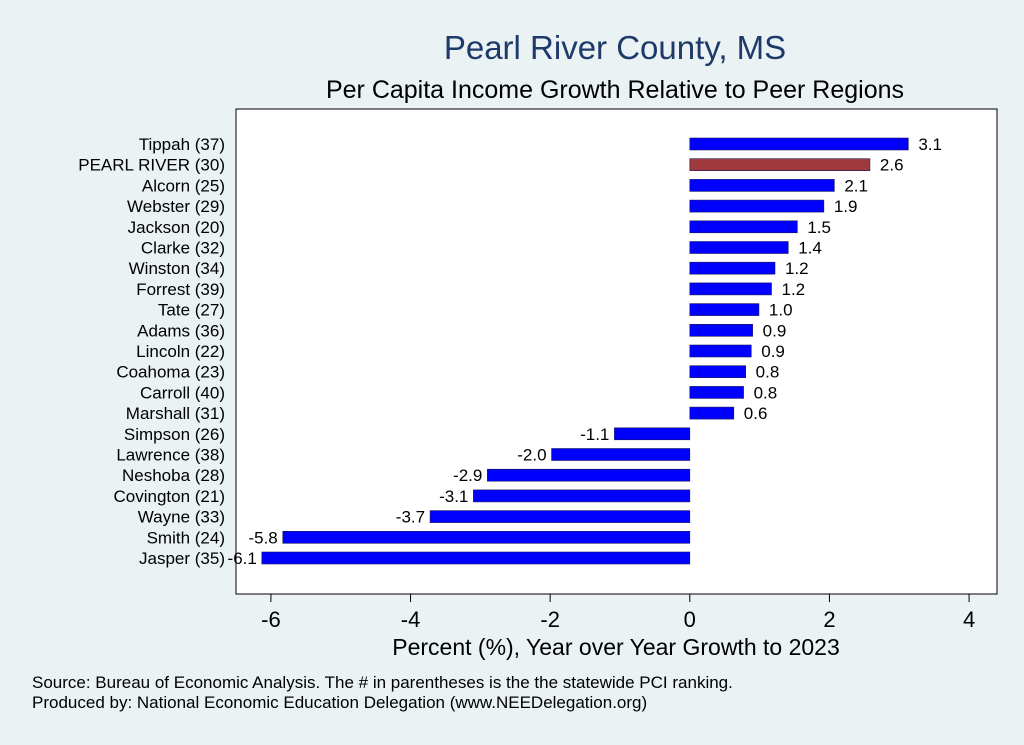 This screenshot has width=1024, height=745. What do you see at coordinates (781, 310) in the screenshot?
I see `value-label: 1.0` at bounding box center [781, 310].